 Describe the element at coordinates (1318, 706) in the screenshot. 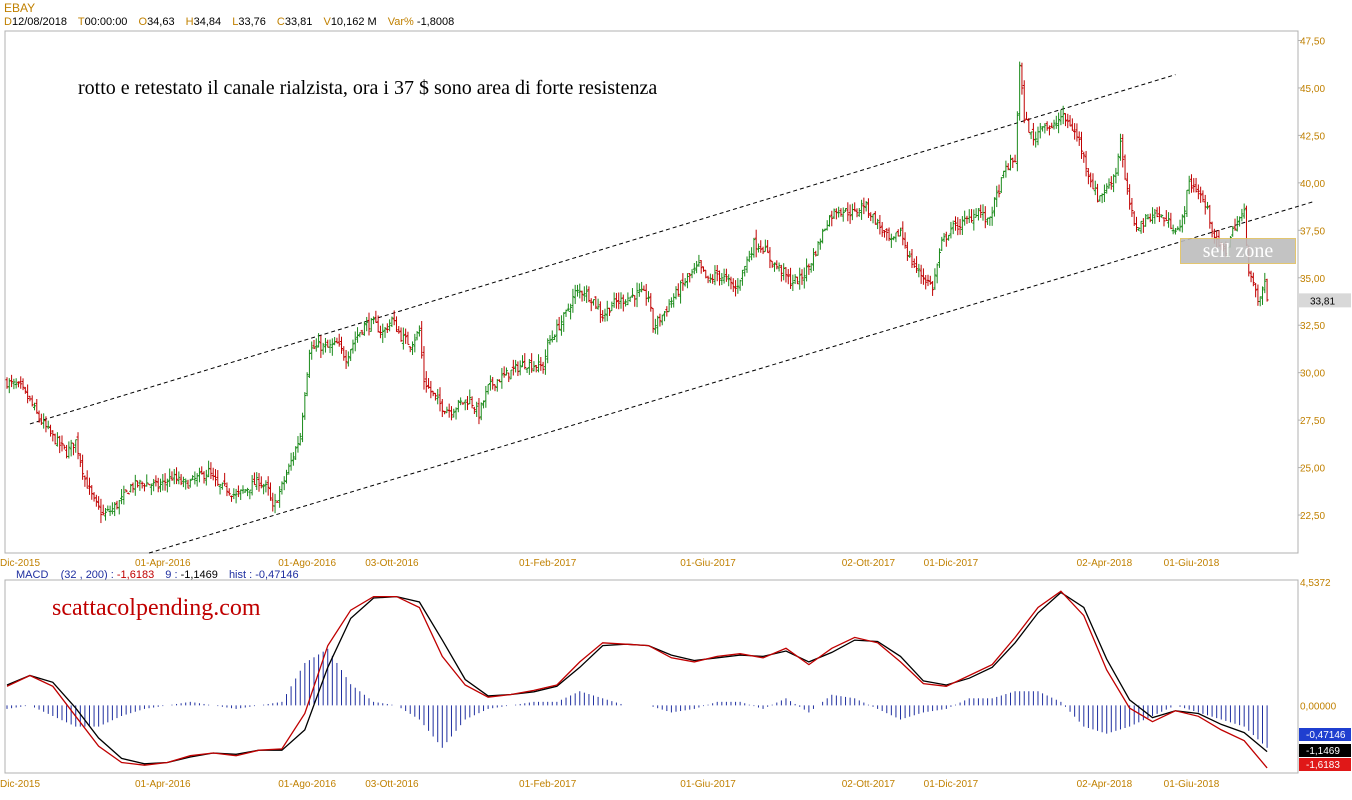

I see `macd-y-tick-label: 0,00000` at that location.